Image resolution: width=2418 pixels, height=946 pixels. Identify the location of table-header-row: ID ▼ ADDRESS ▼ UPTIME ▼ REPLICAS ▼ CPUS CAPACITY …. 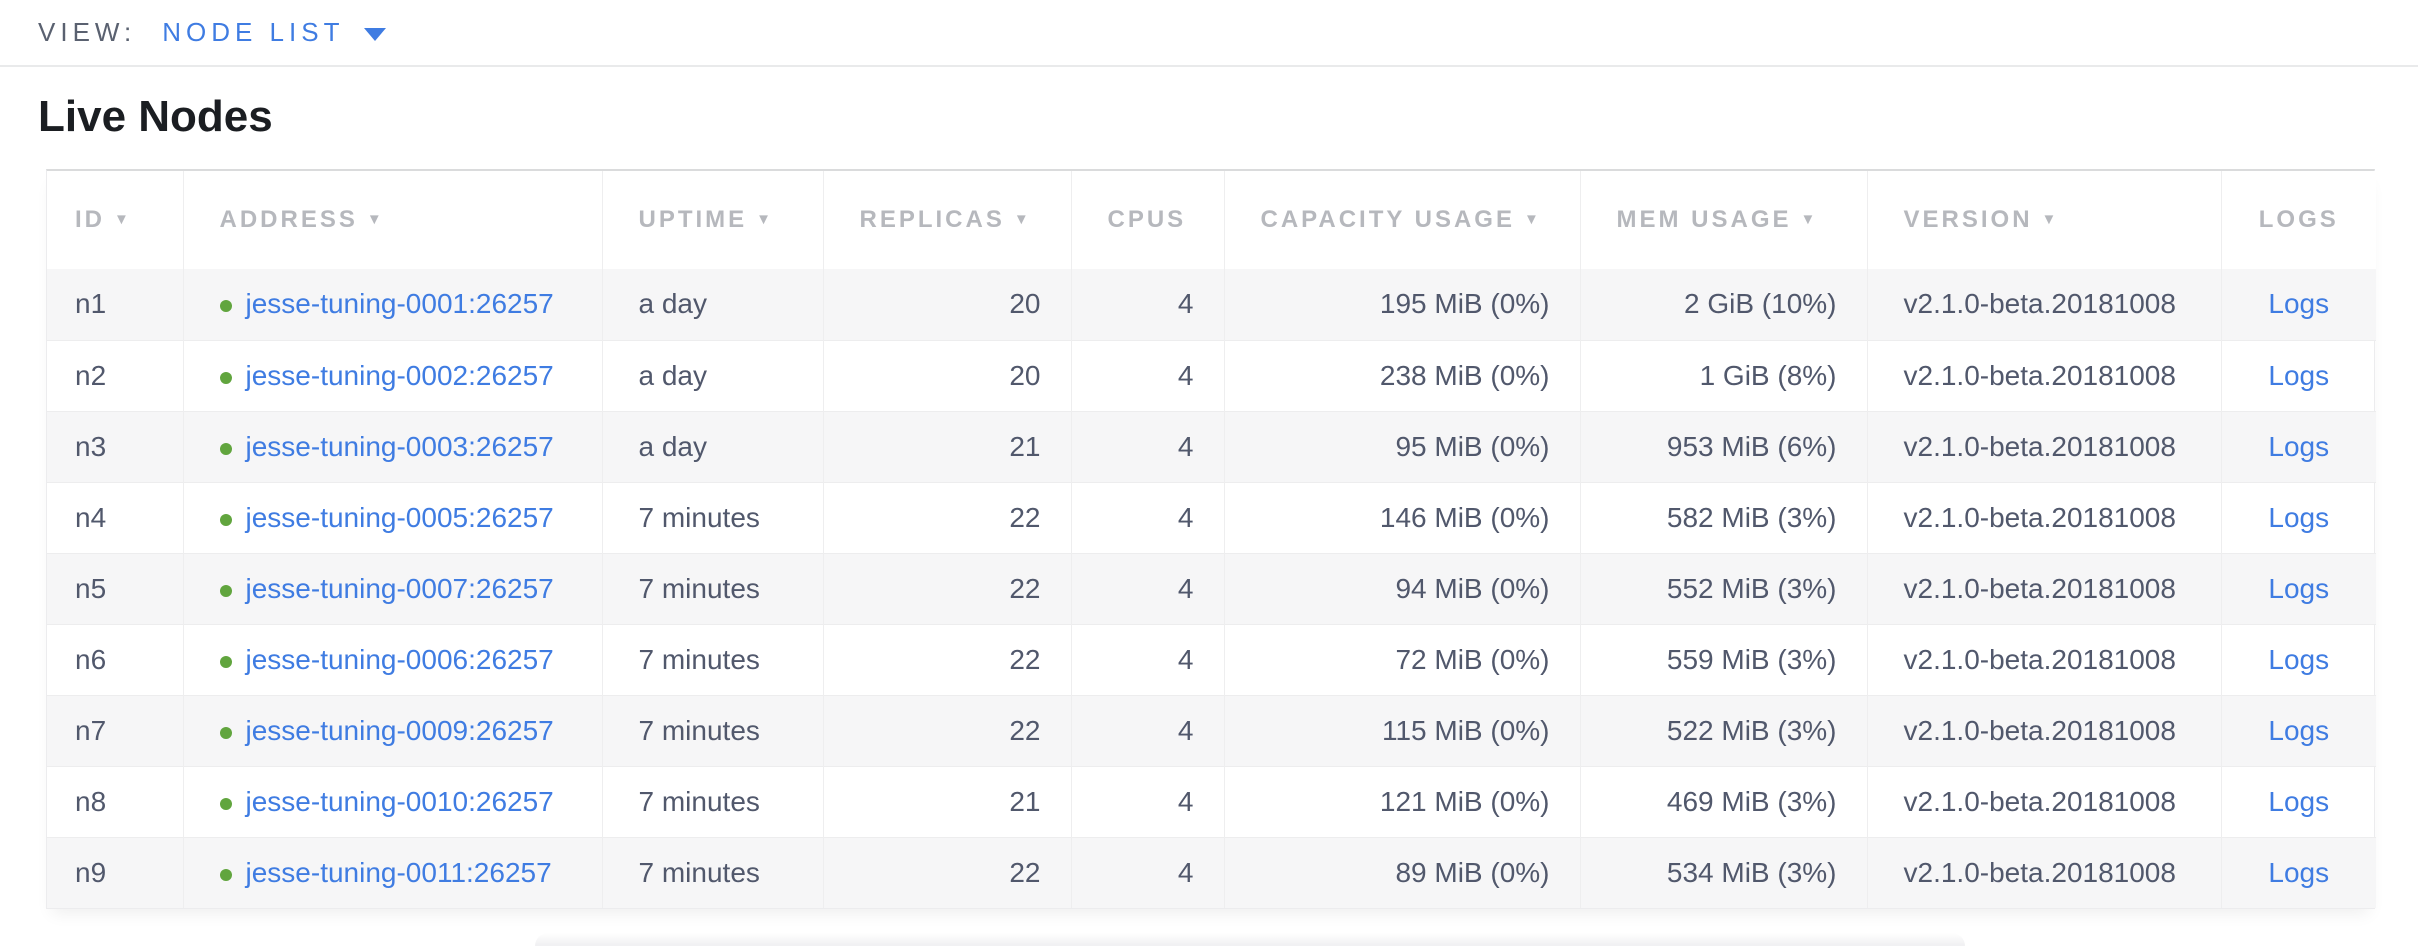
(1211, 220).